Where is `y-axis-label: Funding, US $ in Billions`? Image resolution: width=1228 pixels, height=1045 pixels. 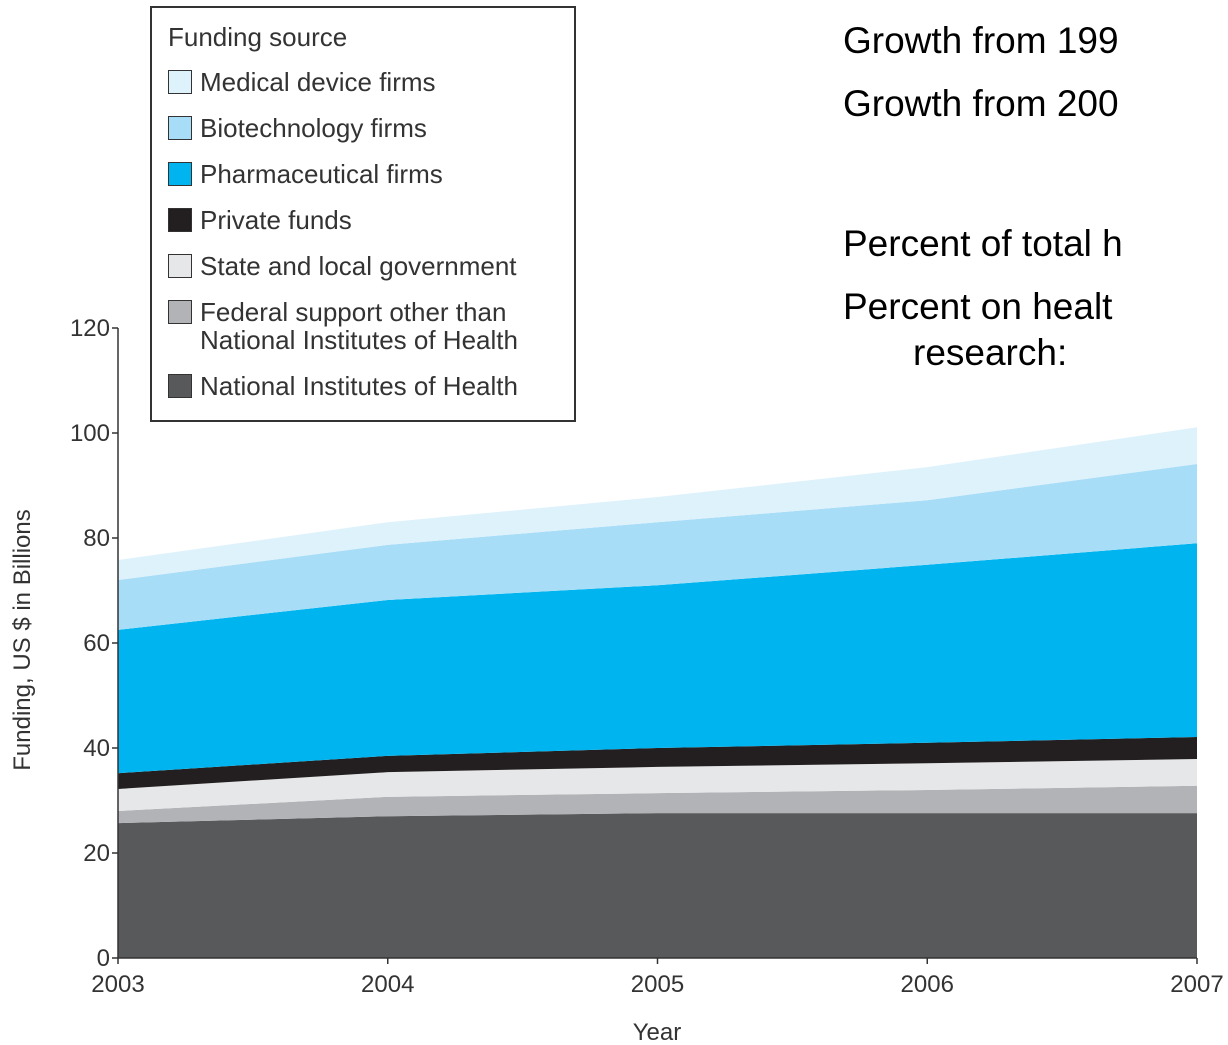
y-axis-label: Funding, US $ in Billions is located at coordinates (22, 639).